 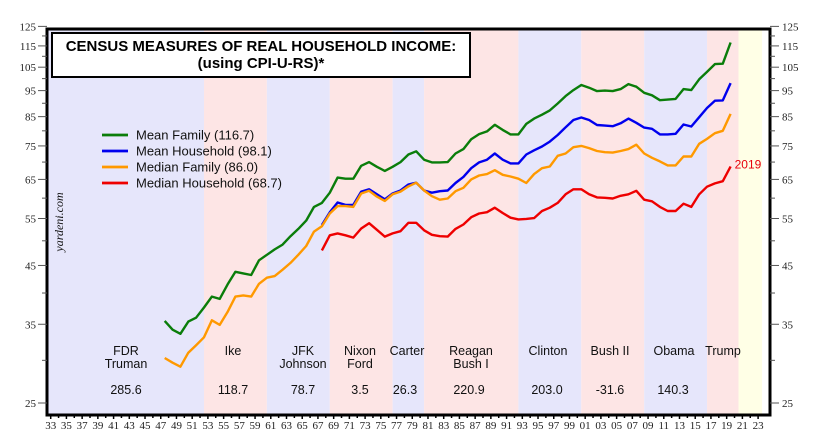 What do you see at coordinates (261, 63) in the screenshot?
I see `chart-subtitle: (using CPI-U-RS)*` at bounding box center [261, 63].